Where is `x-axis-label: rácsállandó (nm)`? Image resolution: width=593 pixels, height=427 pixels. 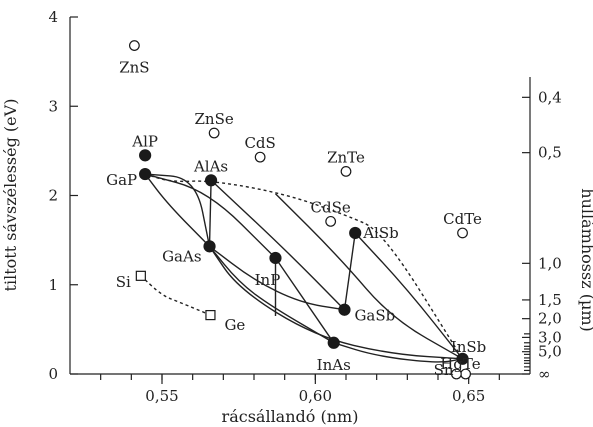 x-axis-label: rácsállandó (nm) is located at coordinates (290, 416).